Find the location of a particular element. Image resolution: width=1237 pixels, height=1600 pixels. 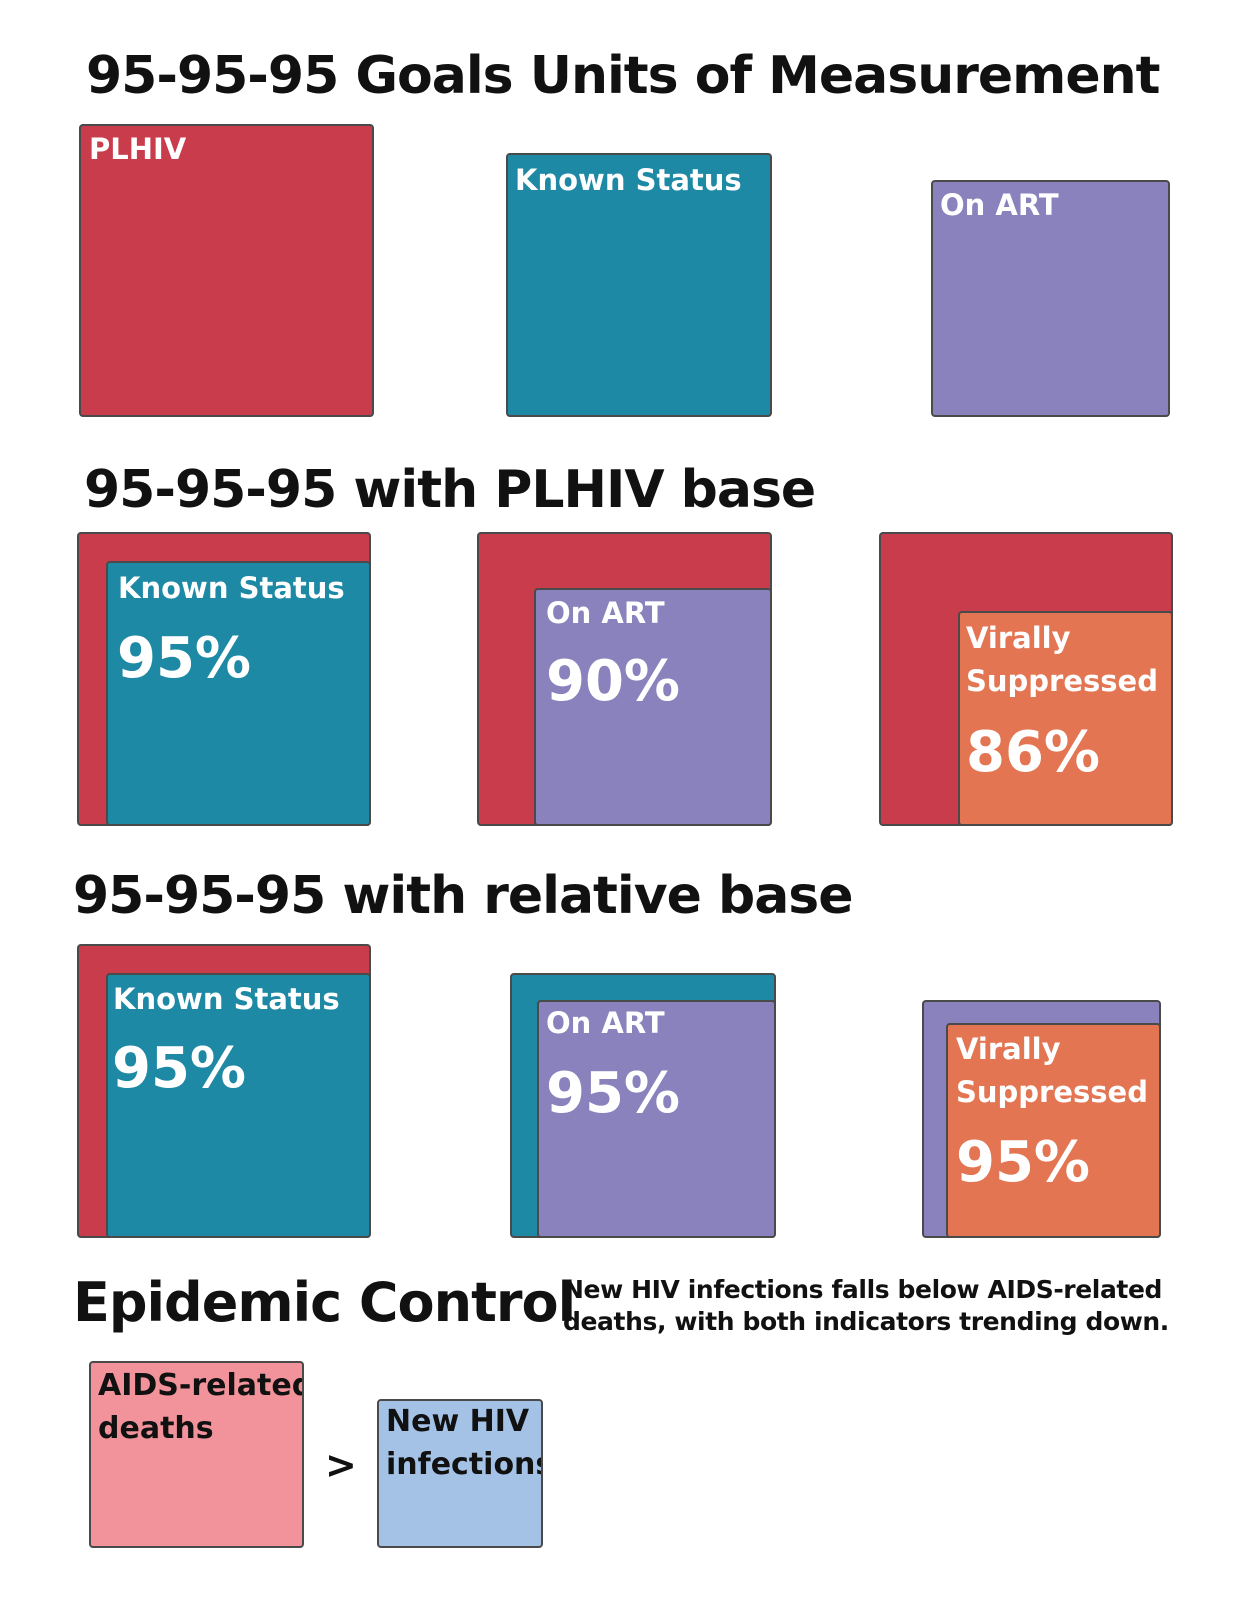

on-art-label-2: On ART is located at coordinates (605, 613).